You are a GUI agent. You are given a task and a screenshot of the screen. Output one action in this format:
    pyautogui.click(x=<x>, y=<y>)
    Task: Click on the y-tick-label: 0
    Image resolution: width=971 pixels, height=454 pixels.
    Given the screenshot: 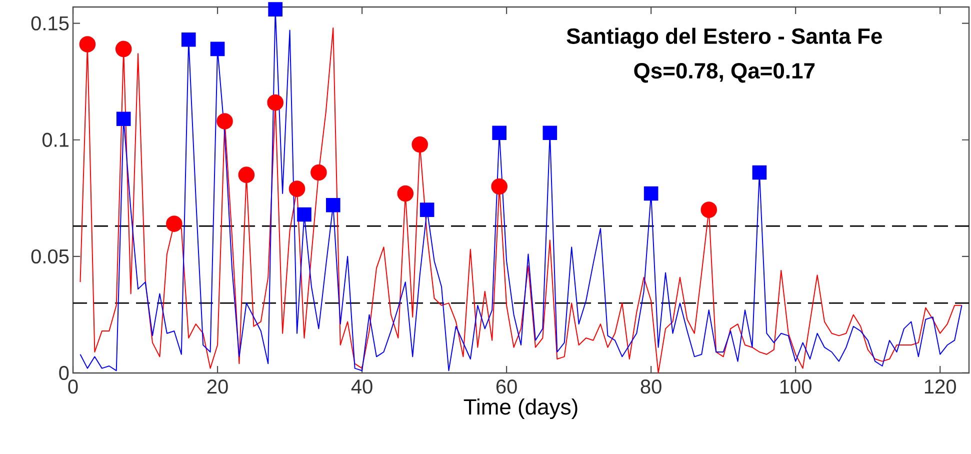 What is the action you would take?
    pyautogui.click(x=64, y=373)
    